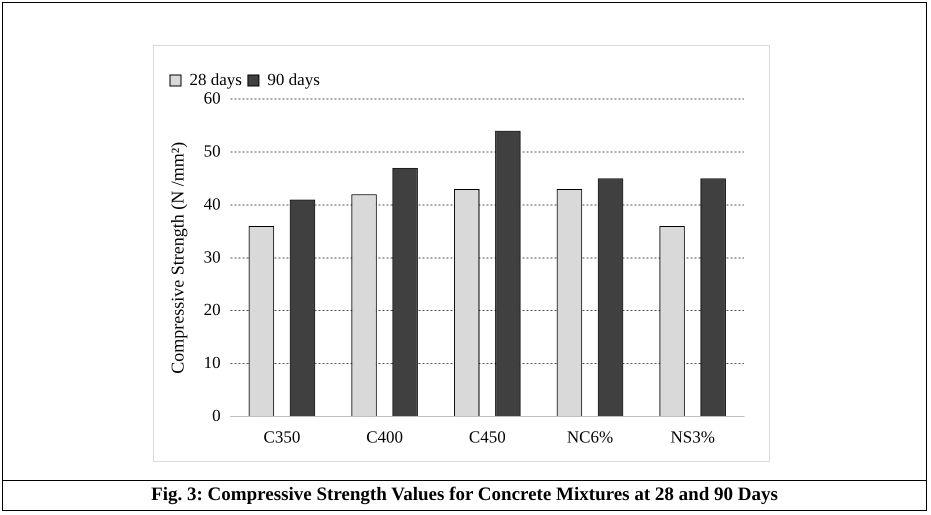  I want to click on legend-label: 28 days, so click(216, 79).